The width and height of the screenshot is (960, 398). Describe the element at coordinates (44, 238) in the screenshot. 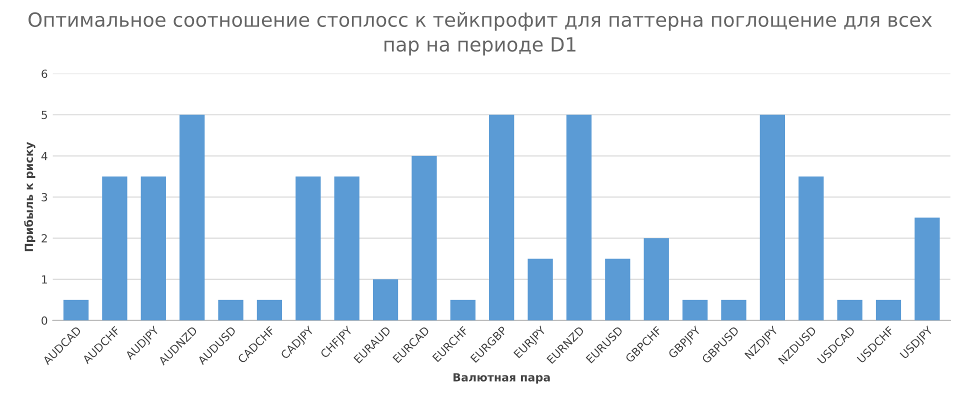

I see `y-tick-label: 2` at that location.